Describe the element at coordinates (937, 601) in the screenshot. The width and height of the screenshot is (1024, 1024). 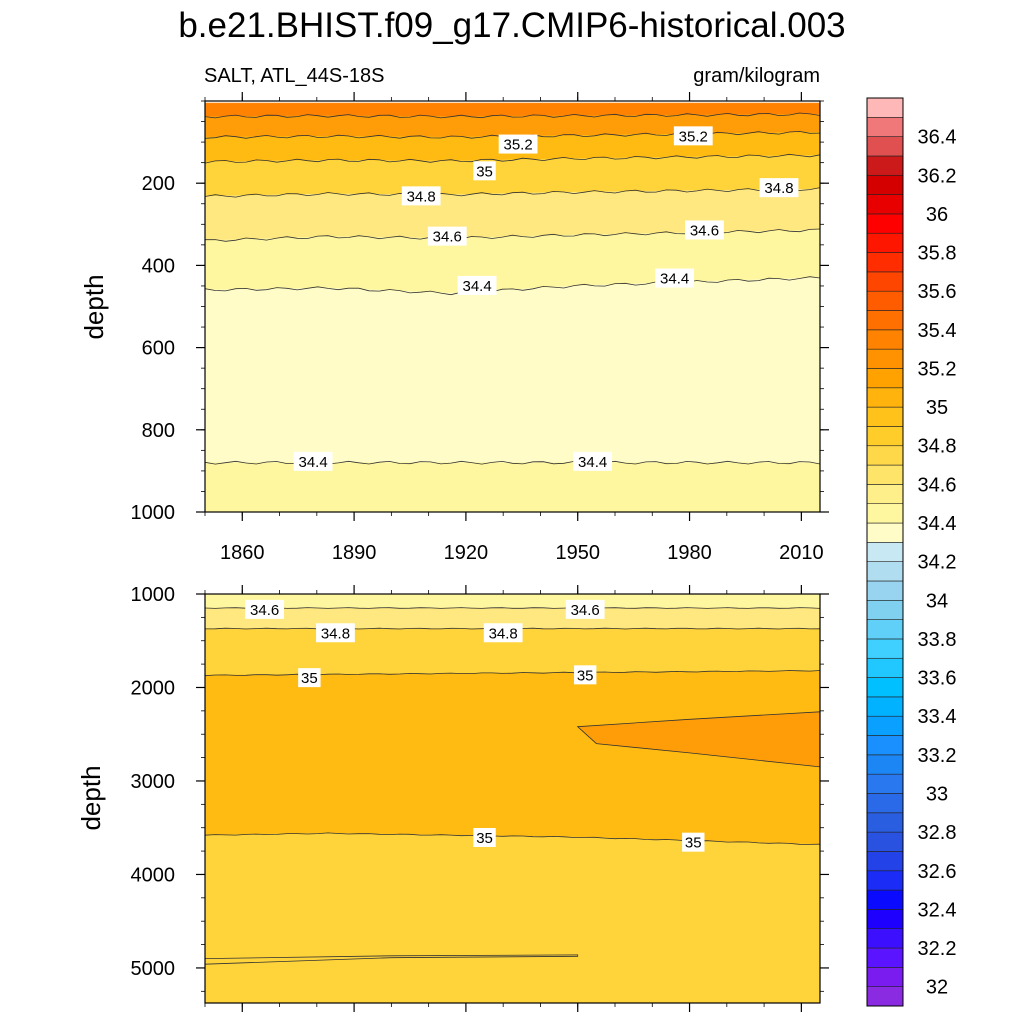
I see `colorbar-tick-label: 34` at that location.